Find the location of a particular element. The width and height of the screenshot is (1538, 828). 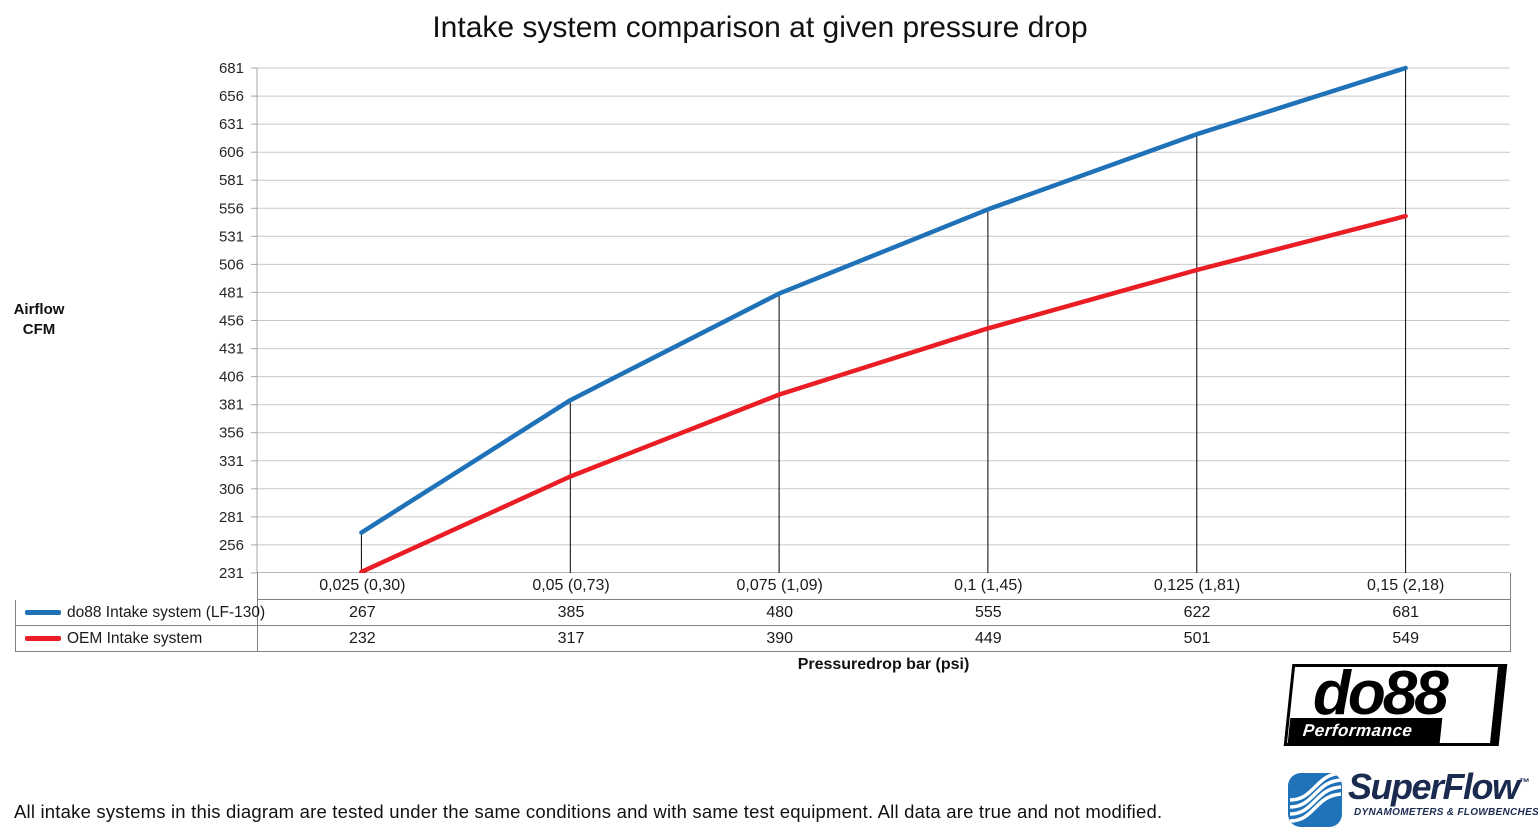

x-axis-label: 0,025 (0,30) is located at coordinates (362, 585).